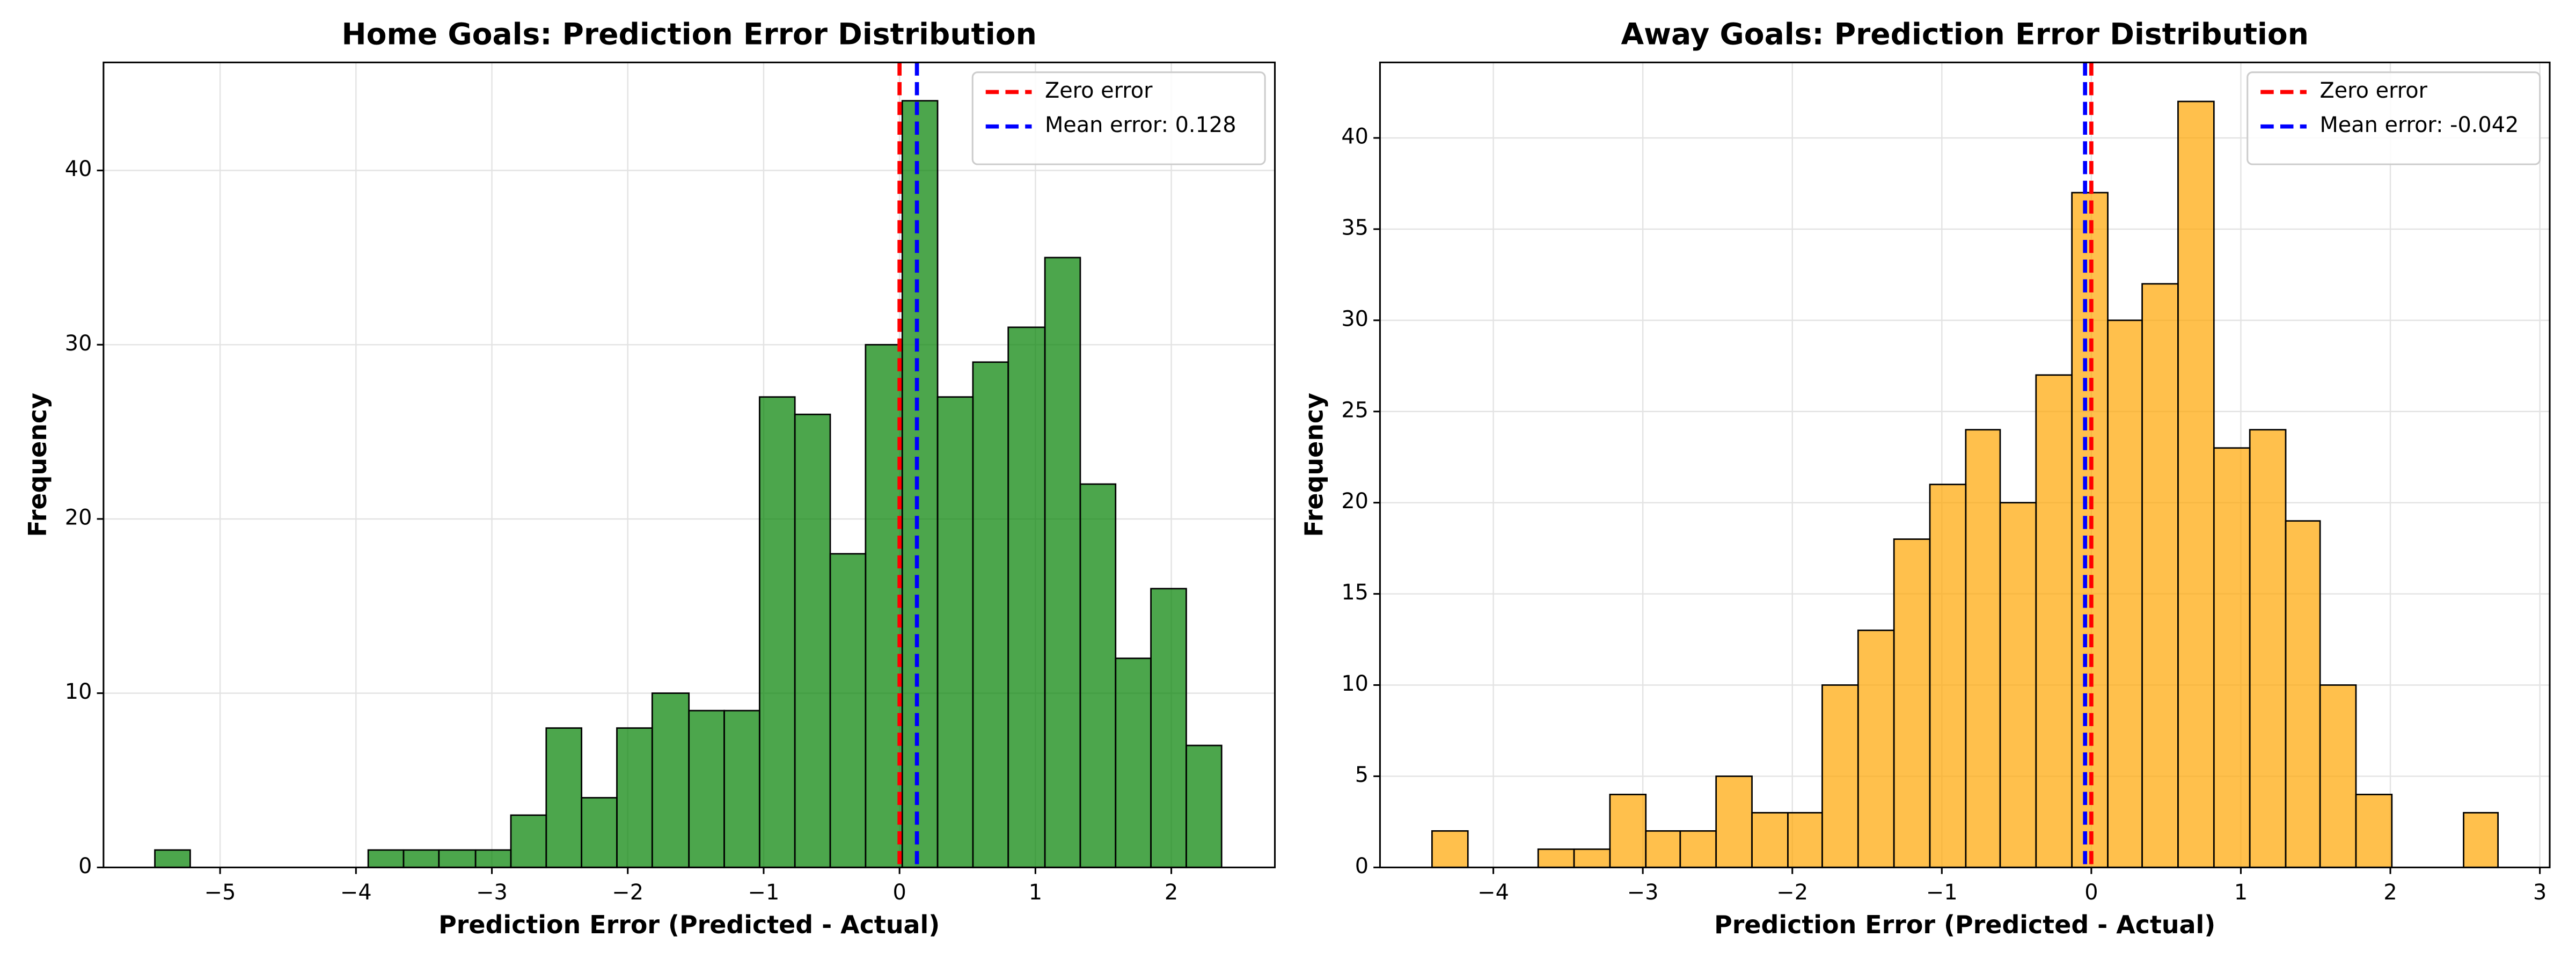  What do you see at coordinates (1354, 592) in the screenshot?
I see `y-tick-label: 15` at bounding box center [1354, 592].